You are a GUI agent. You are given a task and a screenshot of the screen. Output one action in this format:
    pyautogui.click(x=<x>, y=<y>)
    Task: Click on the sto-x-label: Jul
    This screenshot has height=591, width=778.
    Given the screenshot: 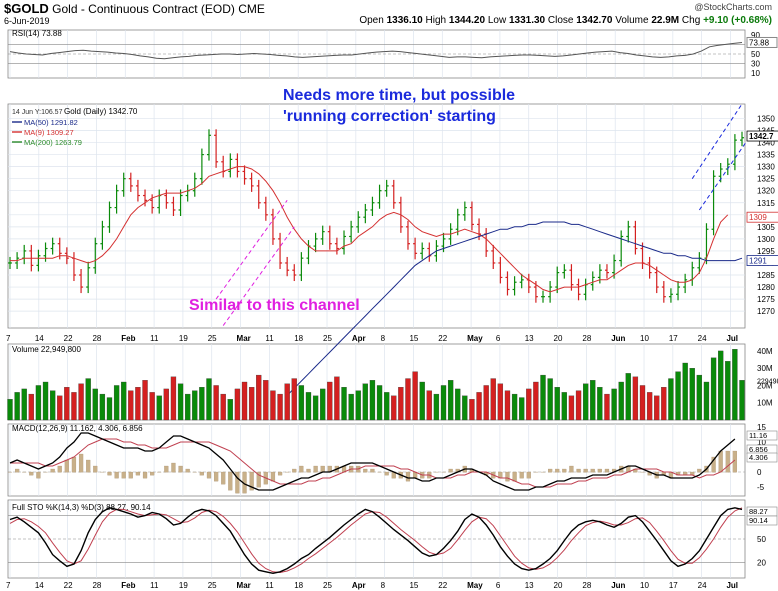 What is the action you would take?
    pyautogui.click(x=732, y=585)
    